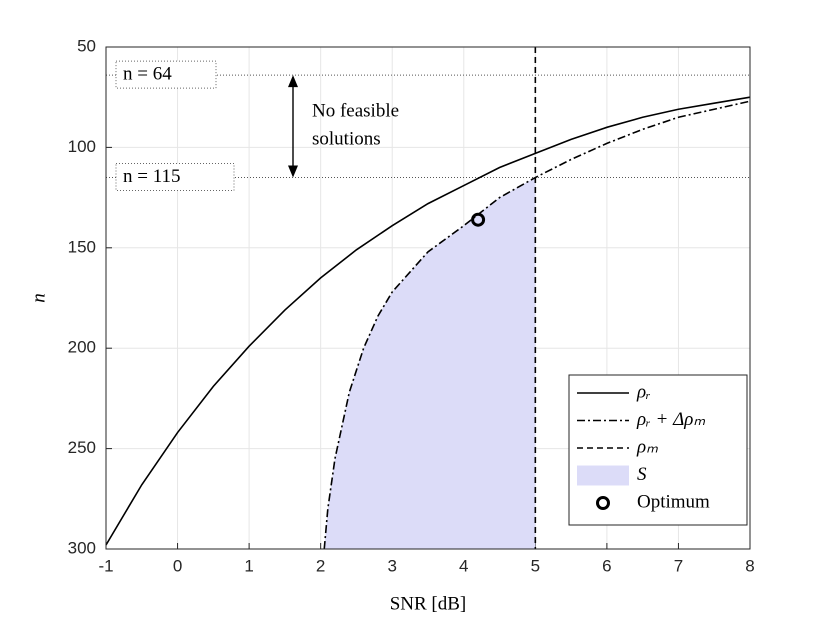  I want to click on y-tick-label: 150, so click(82, 246).